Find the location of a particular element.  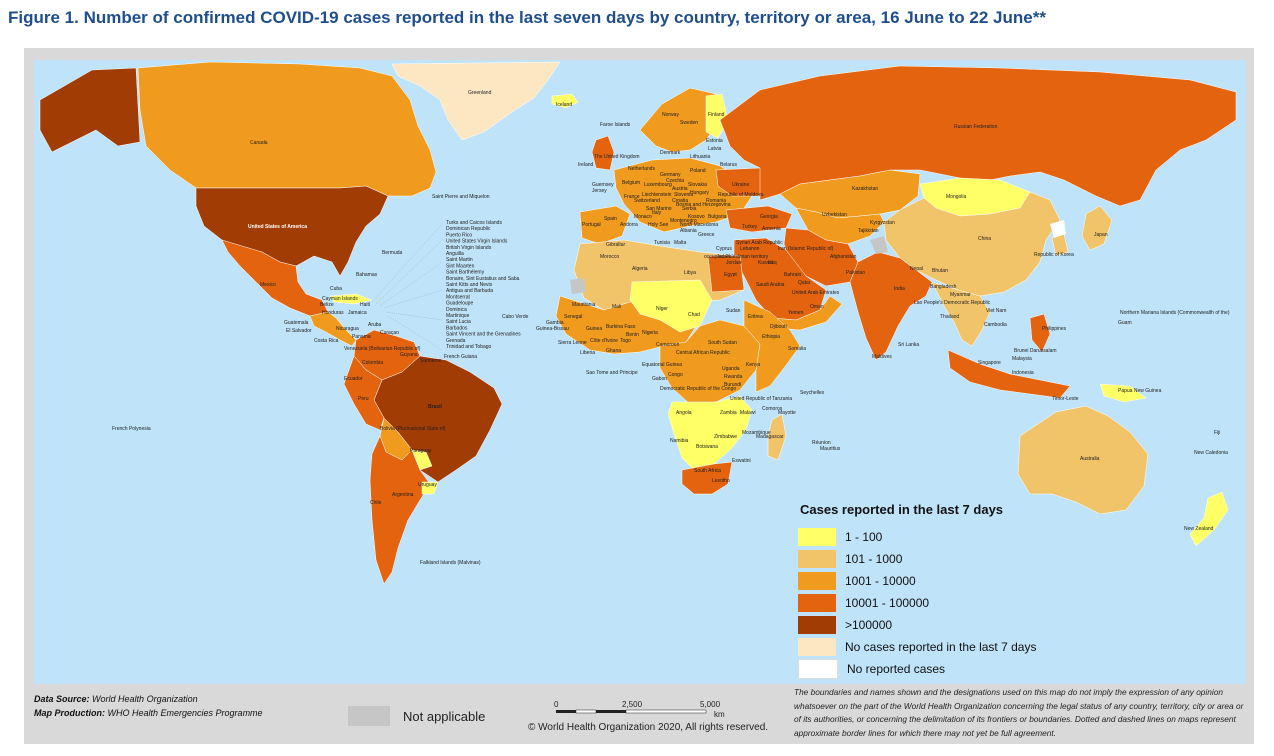

na-area-western-sahara is located at coordinates (578, 286).